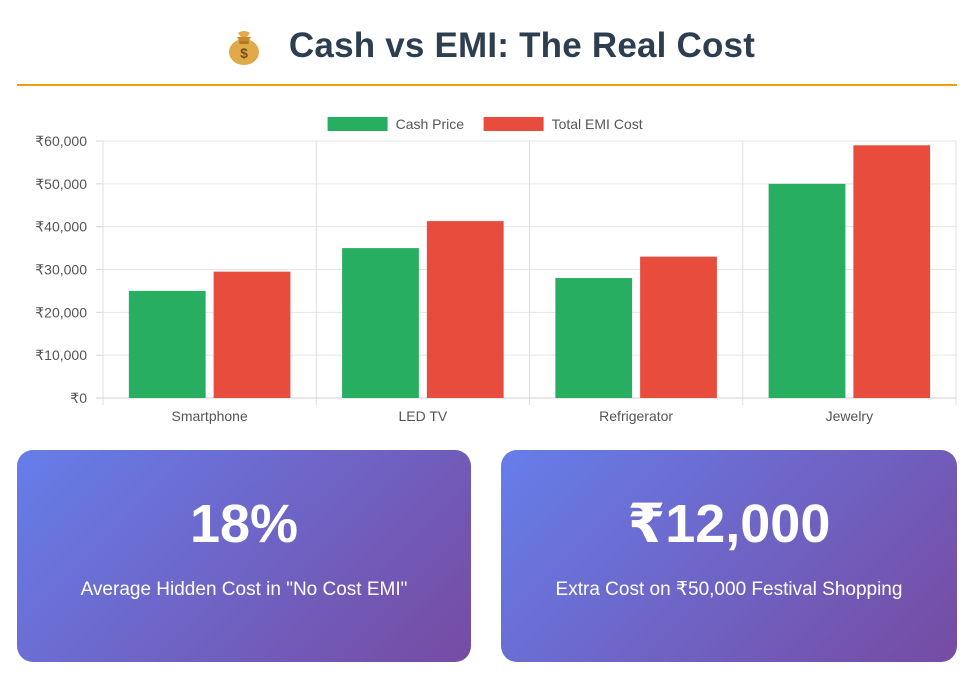 The height and width of the screenshot is (690, 980). What do you see at coordinates (430, 124) in the screenshot?
I see `legend-label: Cash Price` at bounding box center [430, 124].